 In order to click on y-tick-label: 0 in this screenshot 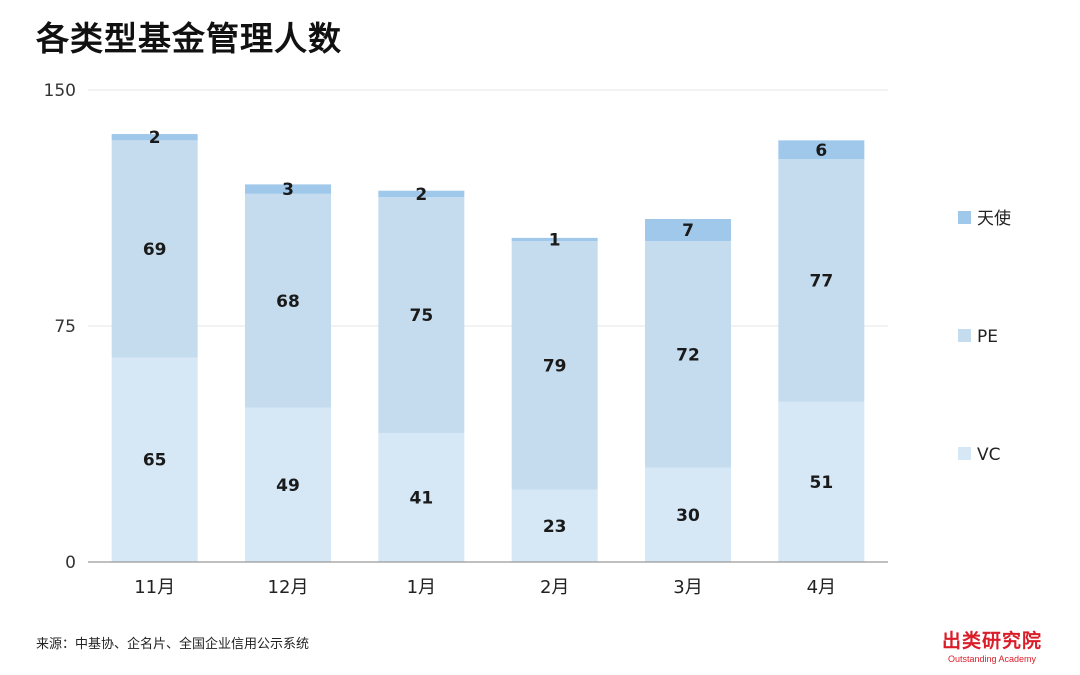, I will do `click(70, 563)`.